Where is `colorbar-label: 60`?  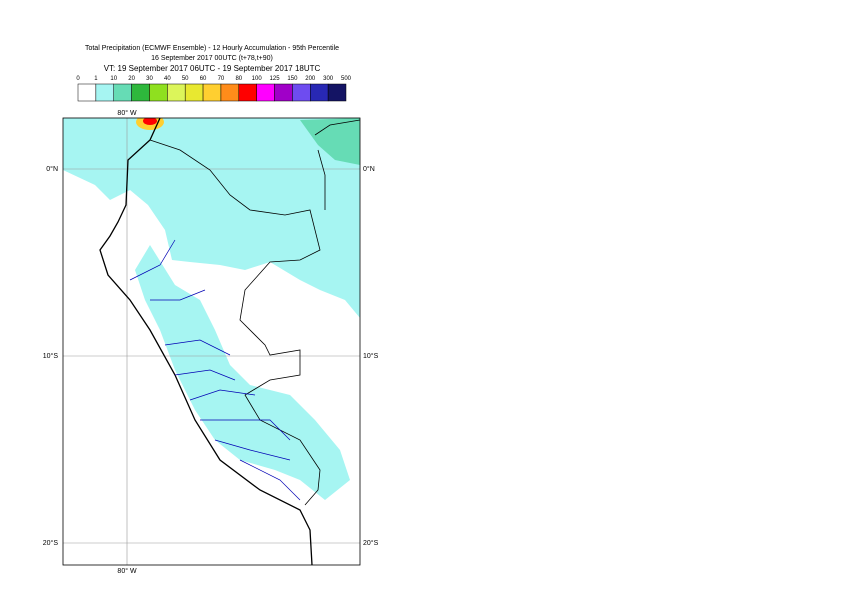
colorbar-label: 60 is located at coordinates (203, 79).